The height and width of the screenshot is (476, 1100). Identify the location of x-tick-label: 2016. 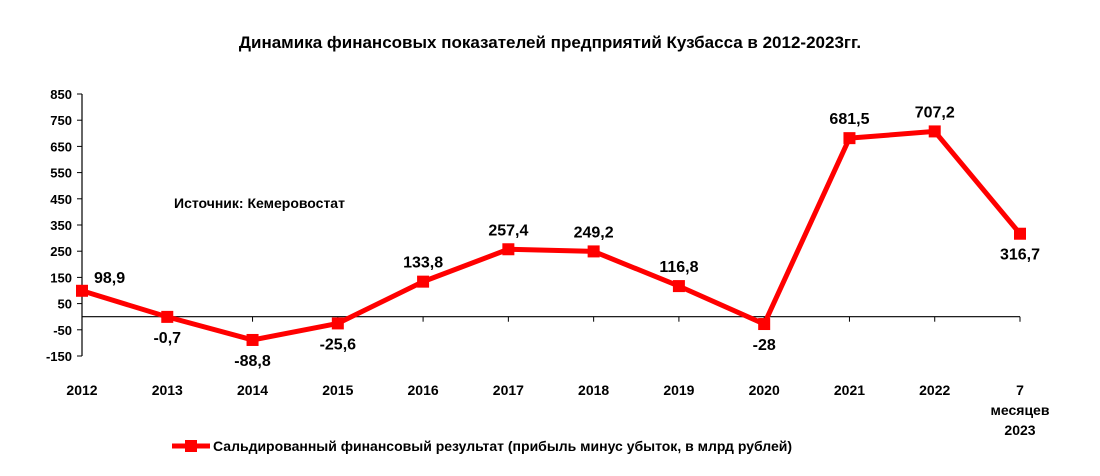
(423, 390).